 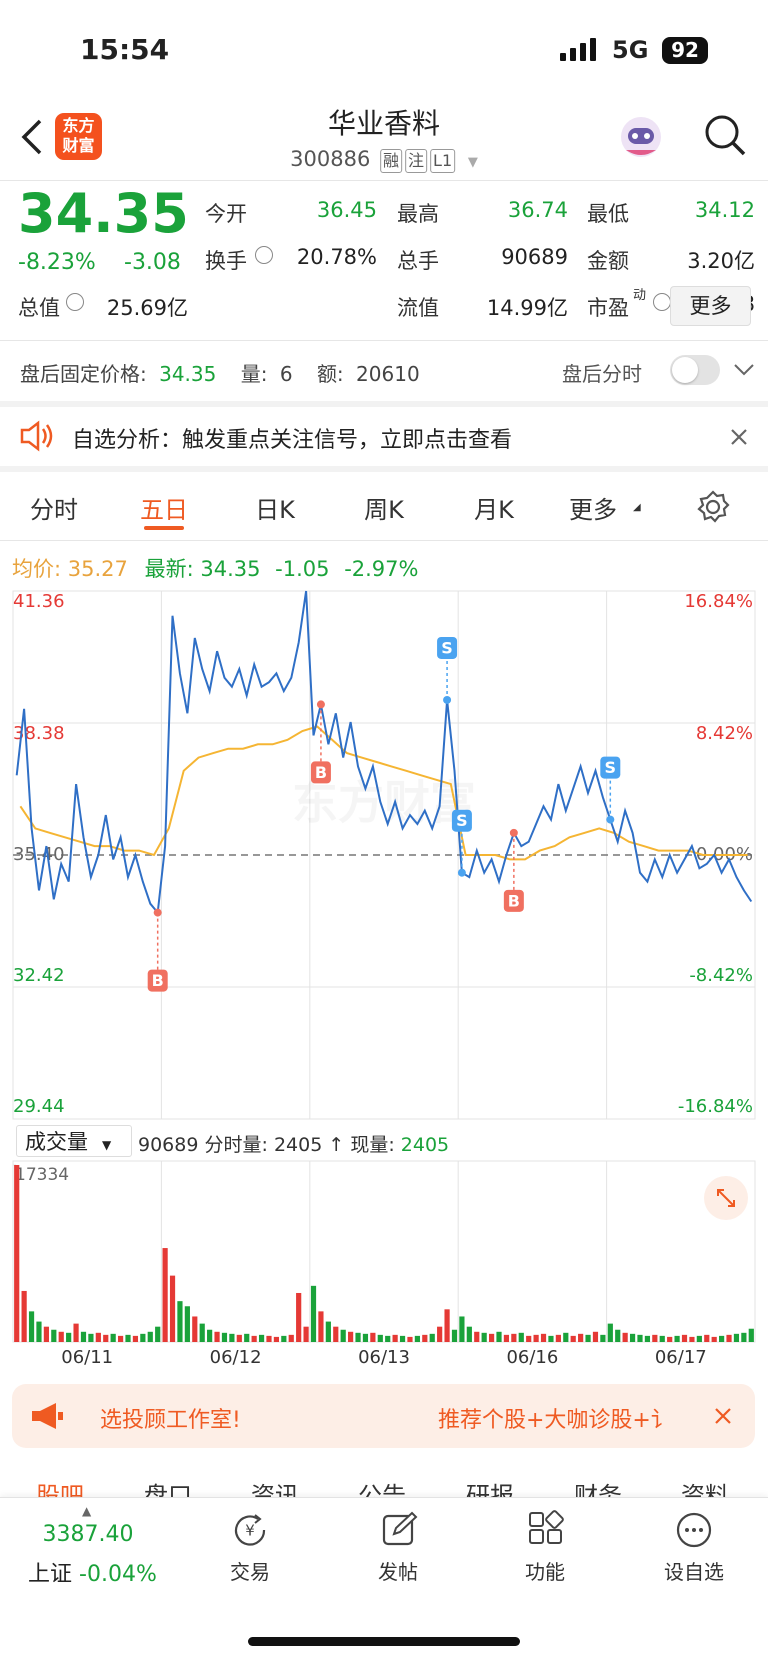 I want to click on y2-tick-label: 8.42%, so click(x=724, y=733).